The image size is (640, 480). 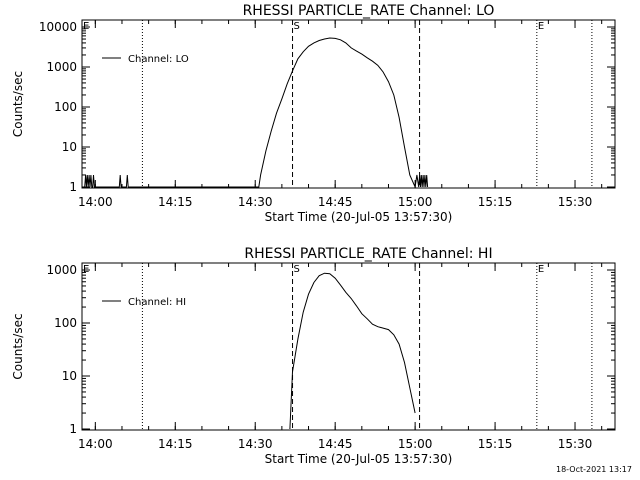 I want to click on panel2-title: RHESSI PARTICLE_RATE Channel: HI, so click(x=368, y=254).